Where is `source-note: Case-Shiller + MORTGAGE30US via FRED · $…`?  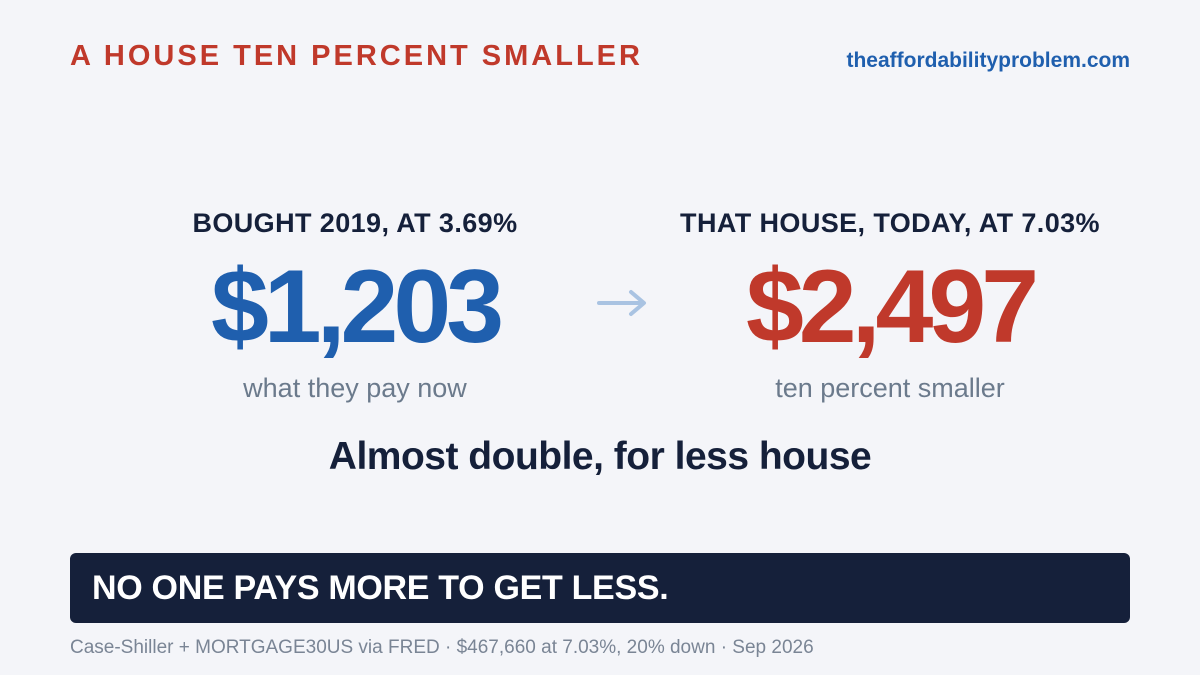
source-note: Case-Shiller + MORTGAGE30US via FRED · $… is located at coordinates (442, 647).